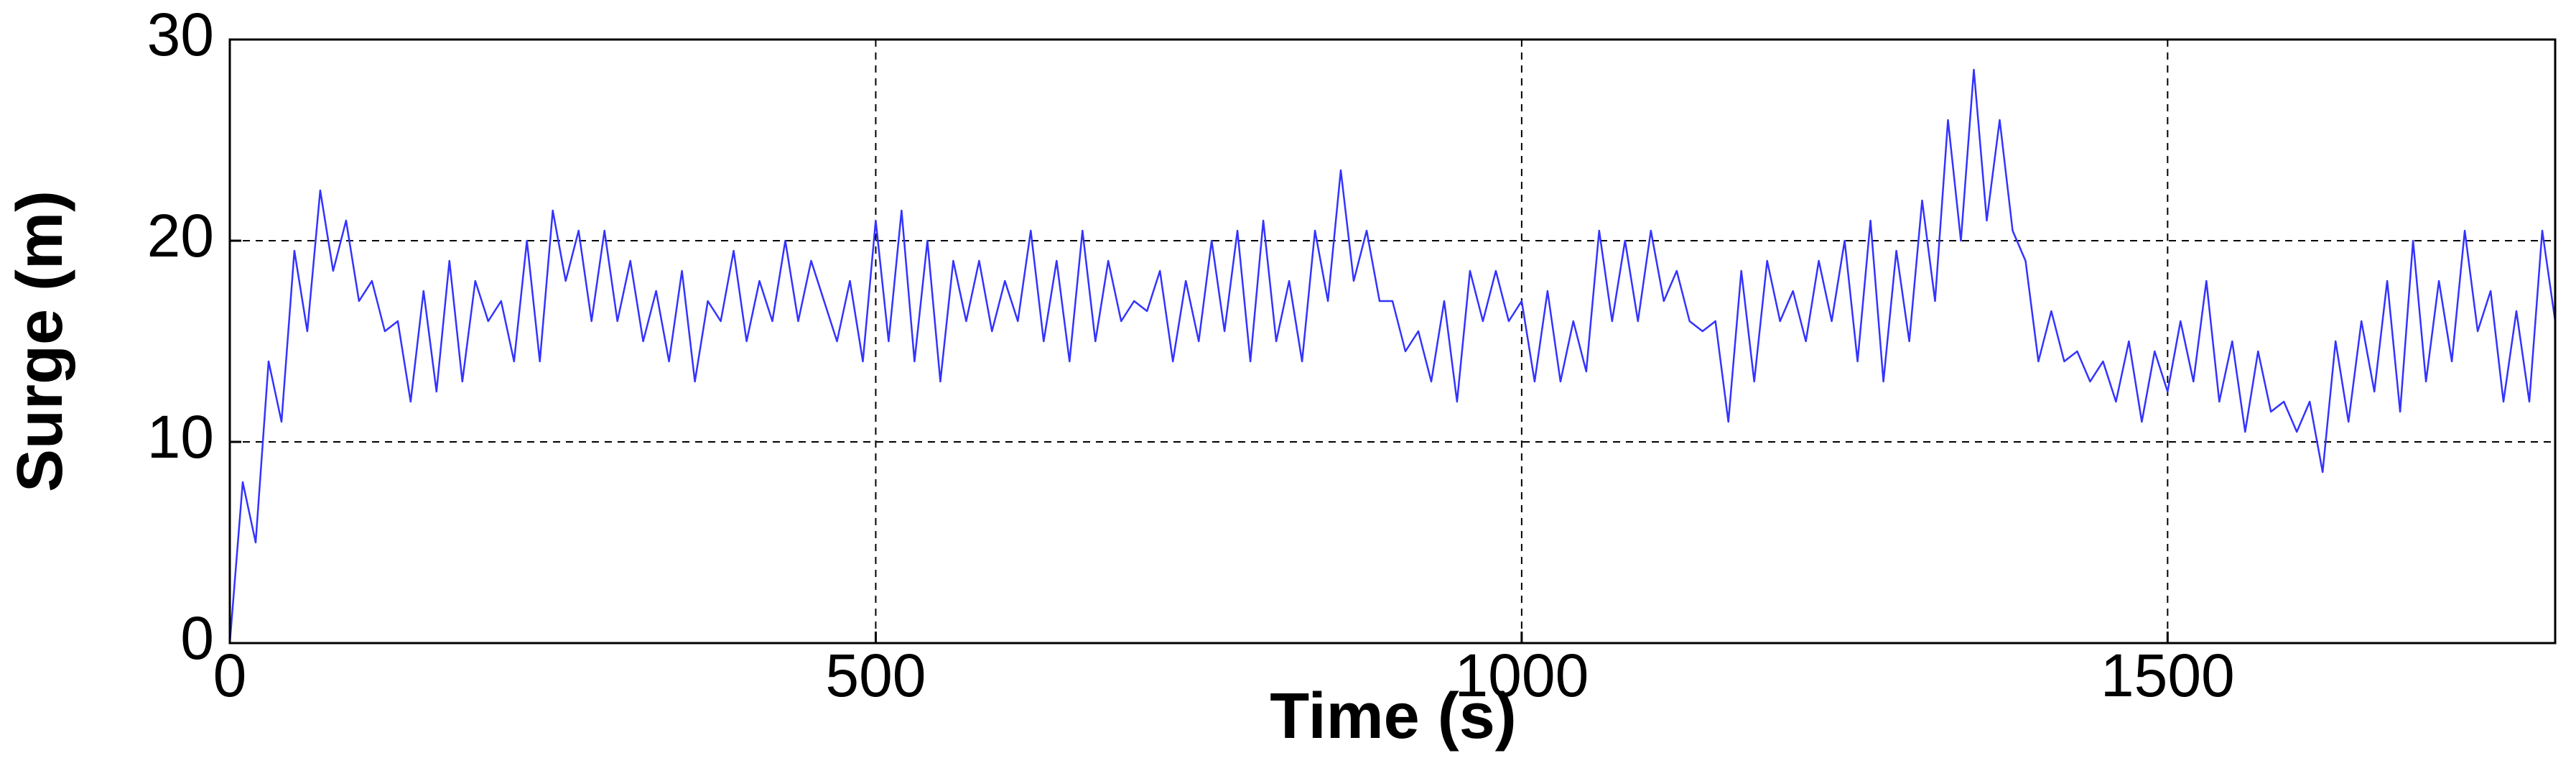 The width and height of the screenshot is (2576, 776). What do you see at coordinates (180, 437) in the screenshot?
I see `y-tick-label: 10` at bounding box center [180, 437].